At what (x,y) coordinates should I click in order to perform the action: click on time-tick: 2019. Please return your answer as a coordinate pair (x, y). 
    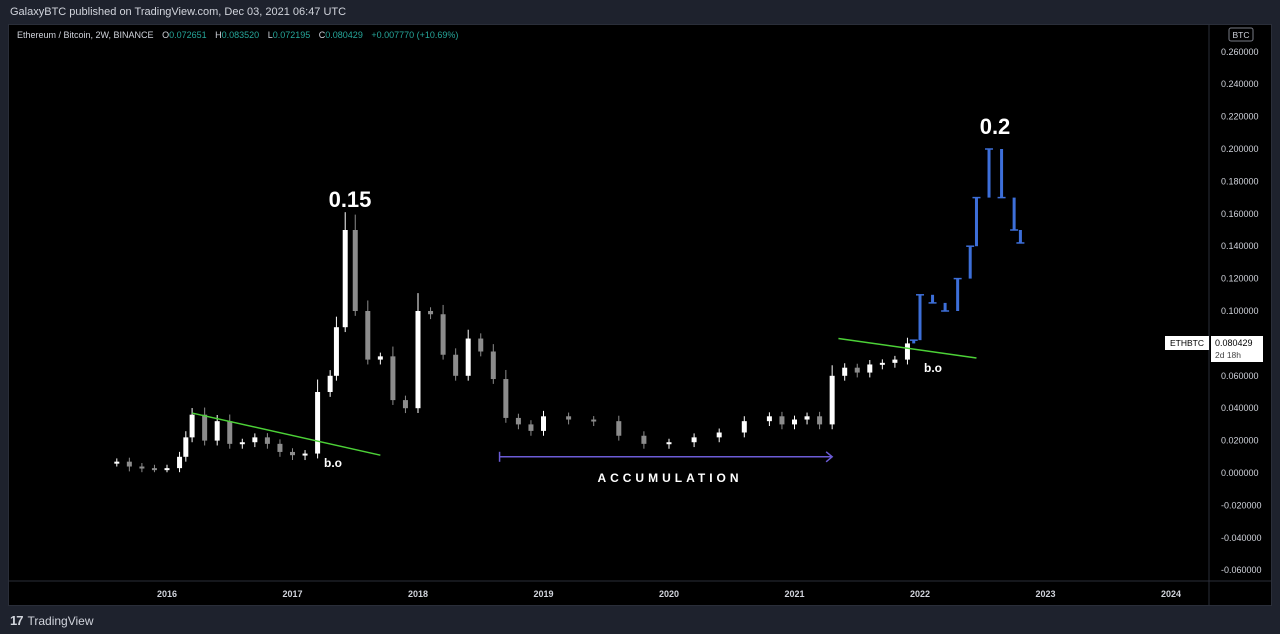
    Looking at the image, I should click on (543, 594).